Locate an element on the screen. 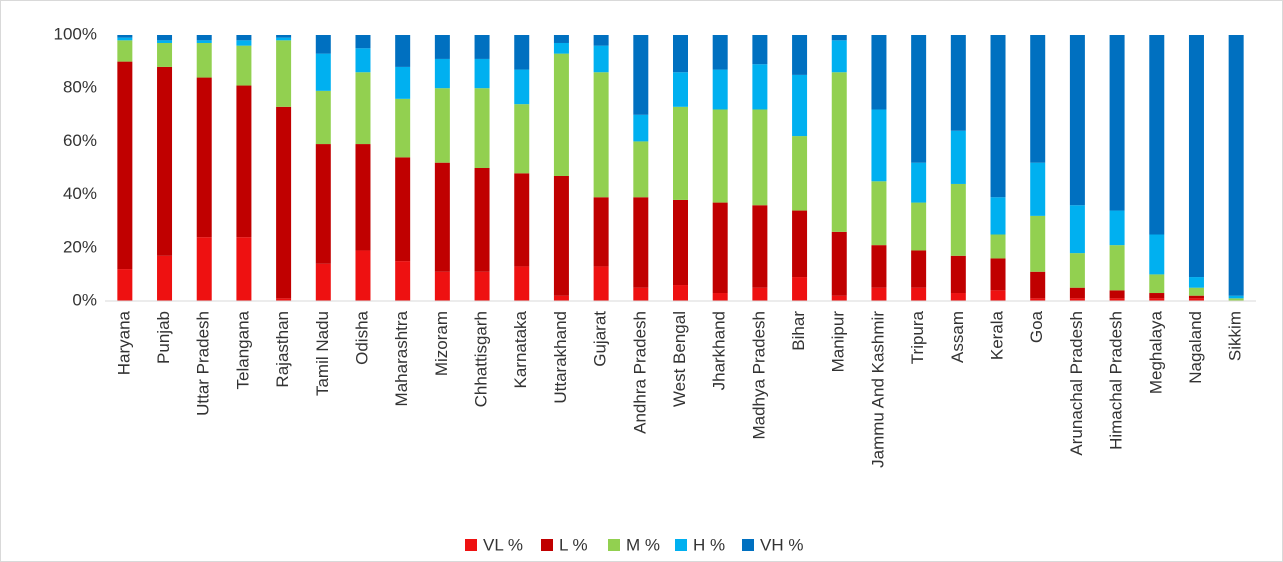 The width and height of the screenshot is (1283, 562). legend-label: VH % is located at coordinates (781, 544).